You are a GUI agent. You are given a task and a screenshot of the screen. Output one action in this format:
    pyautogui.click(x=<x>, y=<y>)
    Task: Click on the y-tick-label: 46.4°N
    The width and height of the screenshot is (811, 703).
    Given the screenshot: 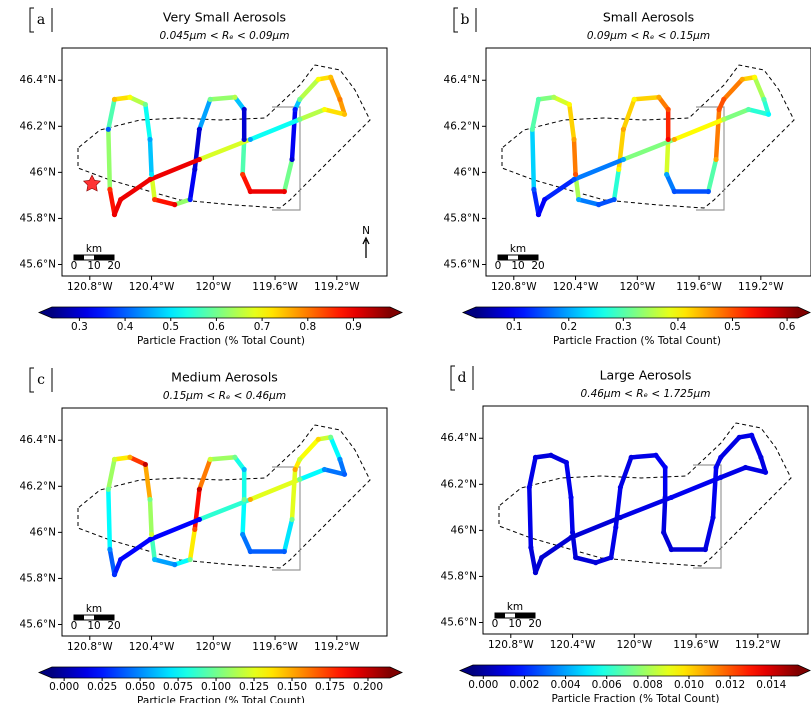 What is the action you would take?
    pyautogui.click(x=38, y=80)
    